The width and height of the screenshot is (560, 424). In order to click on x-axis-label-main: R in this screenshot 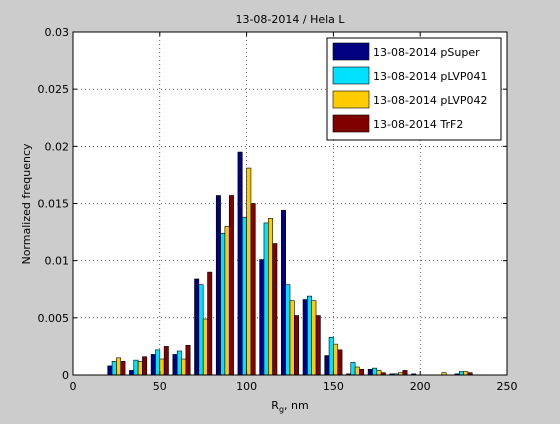, I will do `click(275, 405)`.